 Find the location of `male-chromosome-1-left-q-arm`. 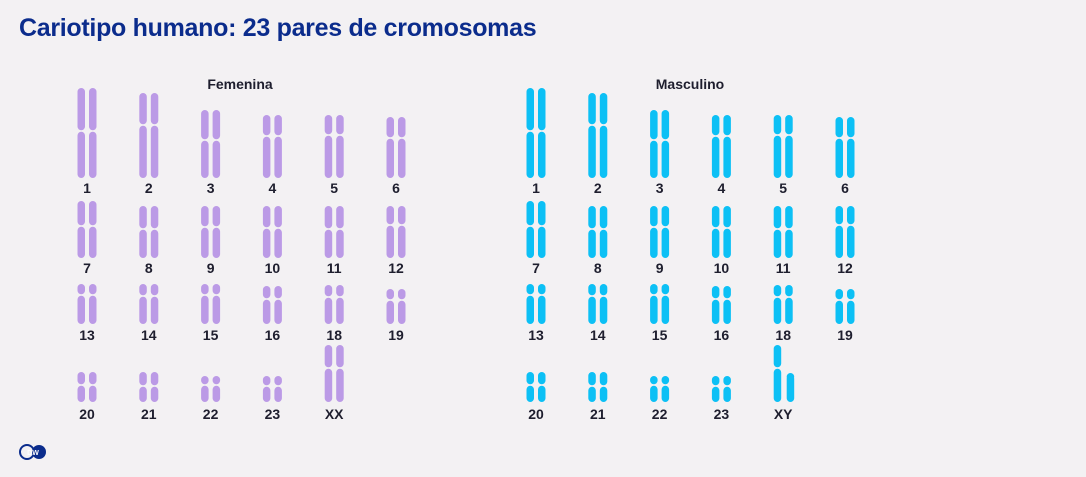

male-chromosome-1-left-q-arm is located at coordinates (530, 154).